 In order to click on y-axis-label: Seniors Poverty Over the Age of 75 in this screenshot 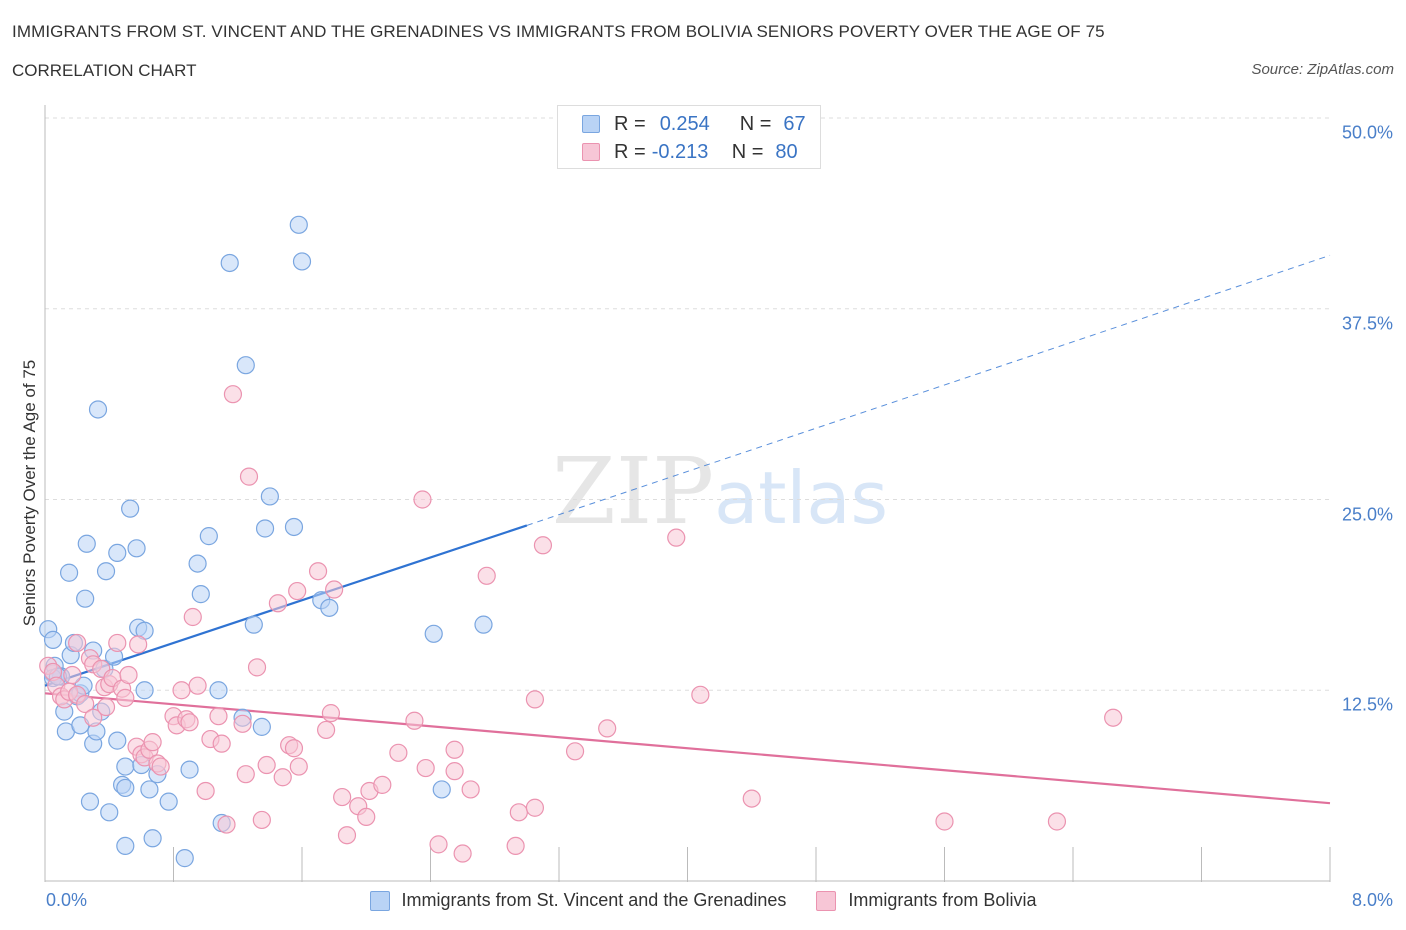, I will do `click(29, 493)`.